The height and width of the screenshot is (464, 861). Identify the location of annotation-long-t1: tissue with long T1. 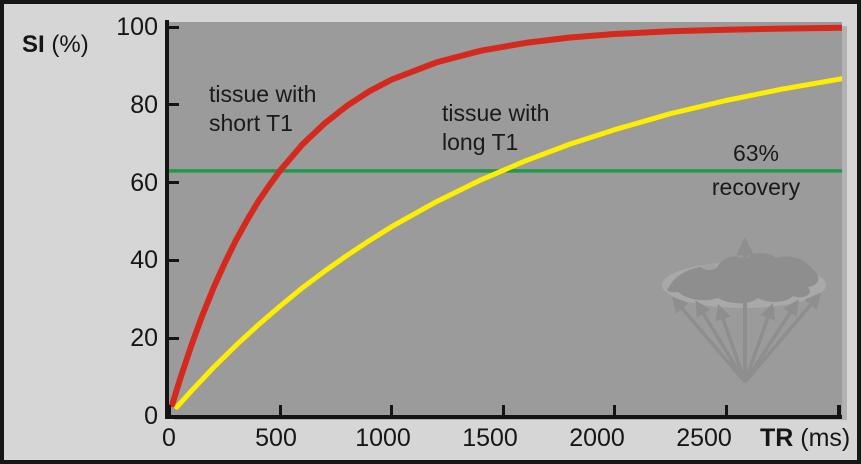
(495, 128).